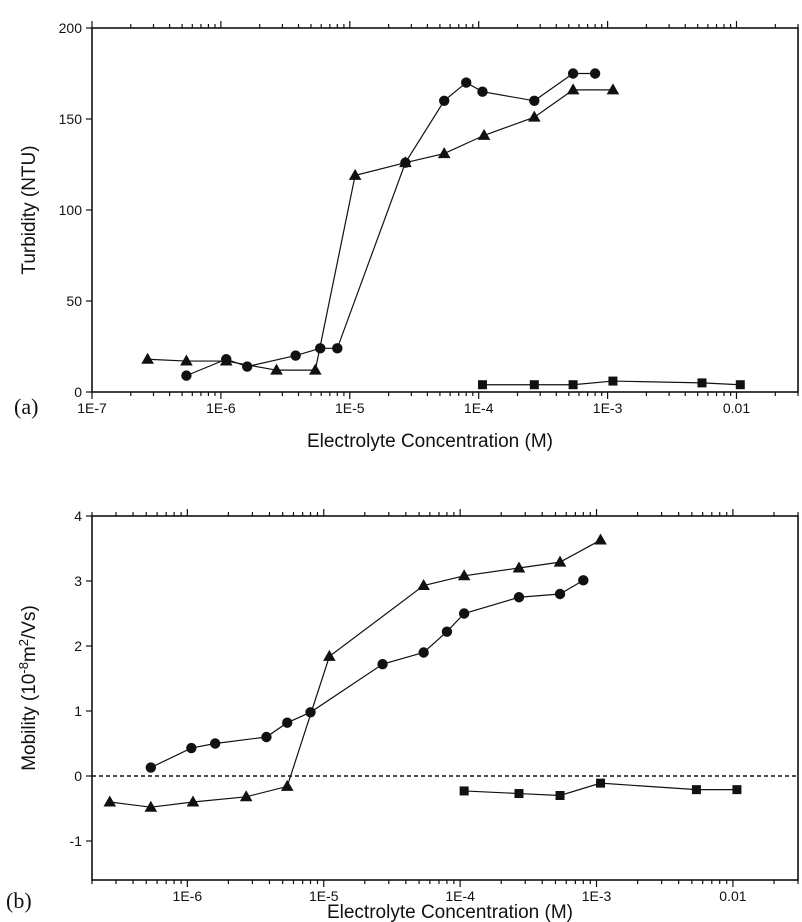 Image resolution: width=802 pixels, height=922 pixels. Describe the element at coordinates (71, 210) in the screenshot. I see `y-tick-label: 100` at that location.